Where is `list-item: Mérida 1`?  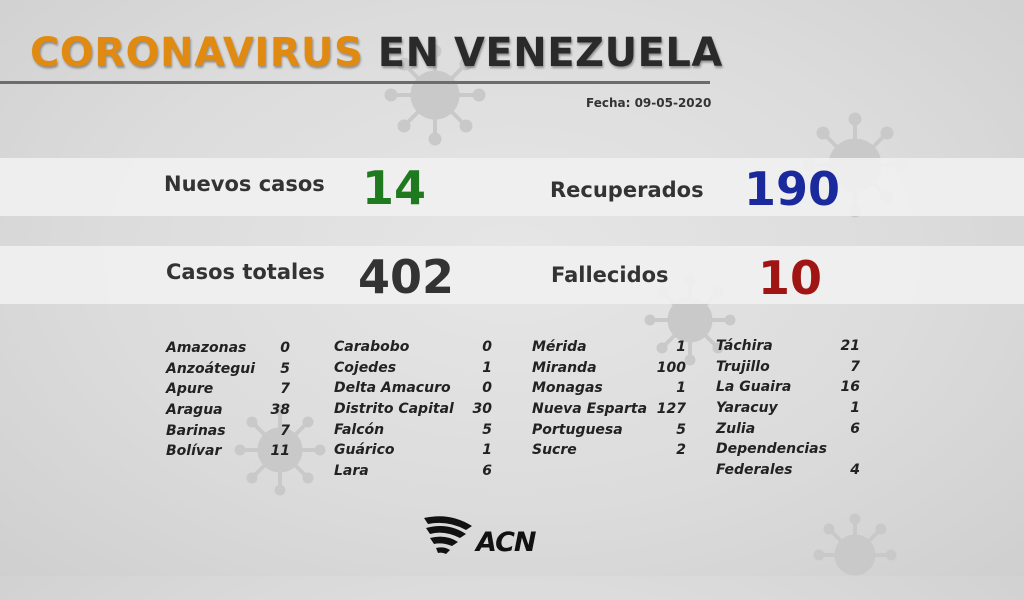
list-item: Mérida 1 is located at coordinates (609, 347).